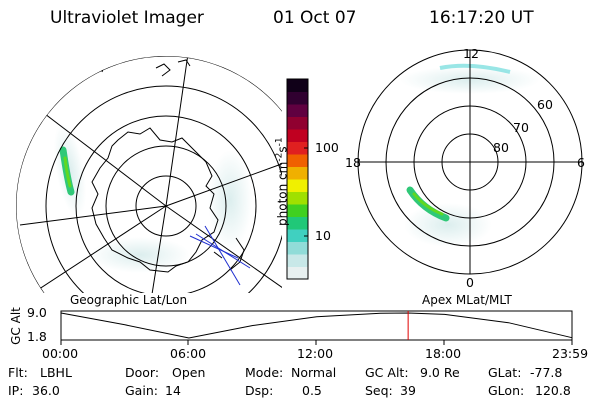 The width and height of the screenshot is (600, 400). What do you see at coordinates (259, 390) in the screenshot?
I see `dsp-label: Dsp:` at bounding box center [259, 390].